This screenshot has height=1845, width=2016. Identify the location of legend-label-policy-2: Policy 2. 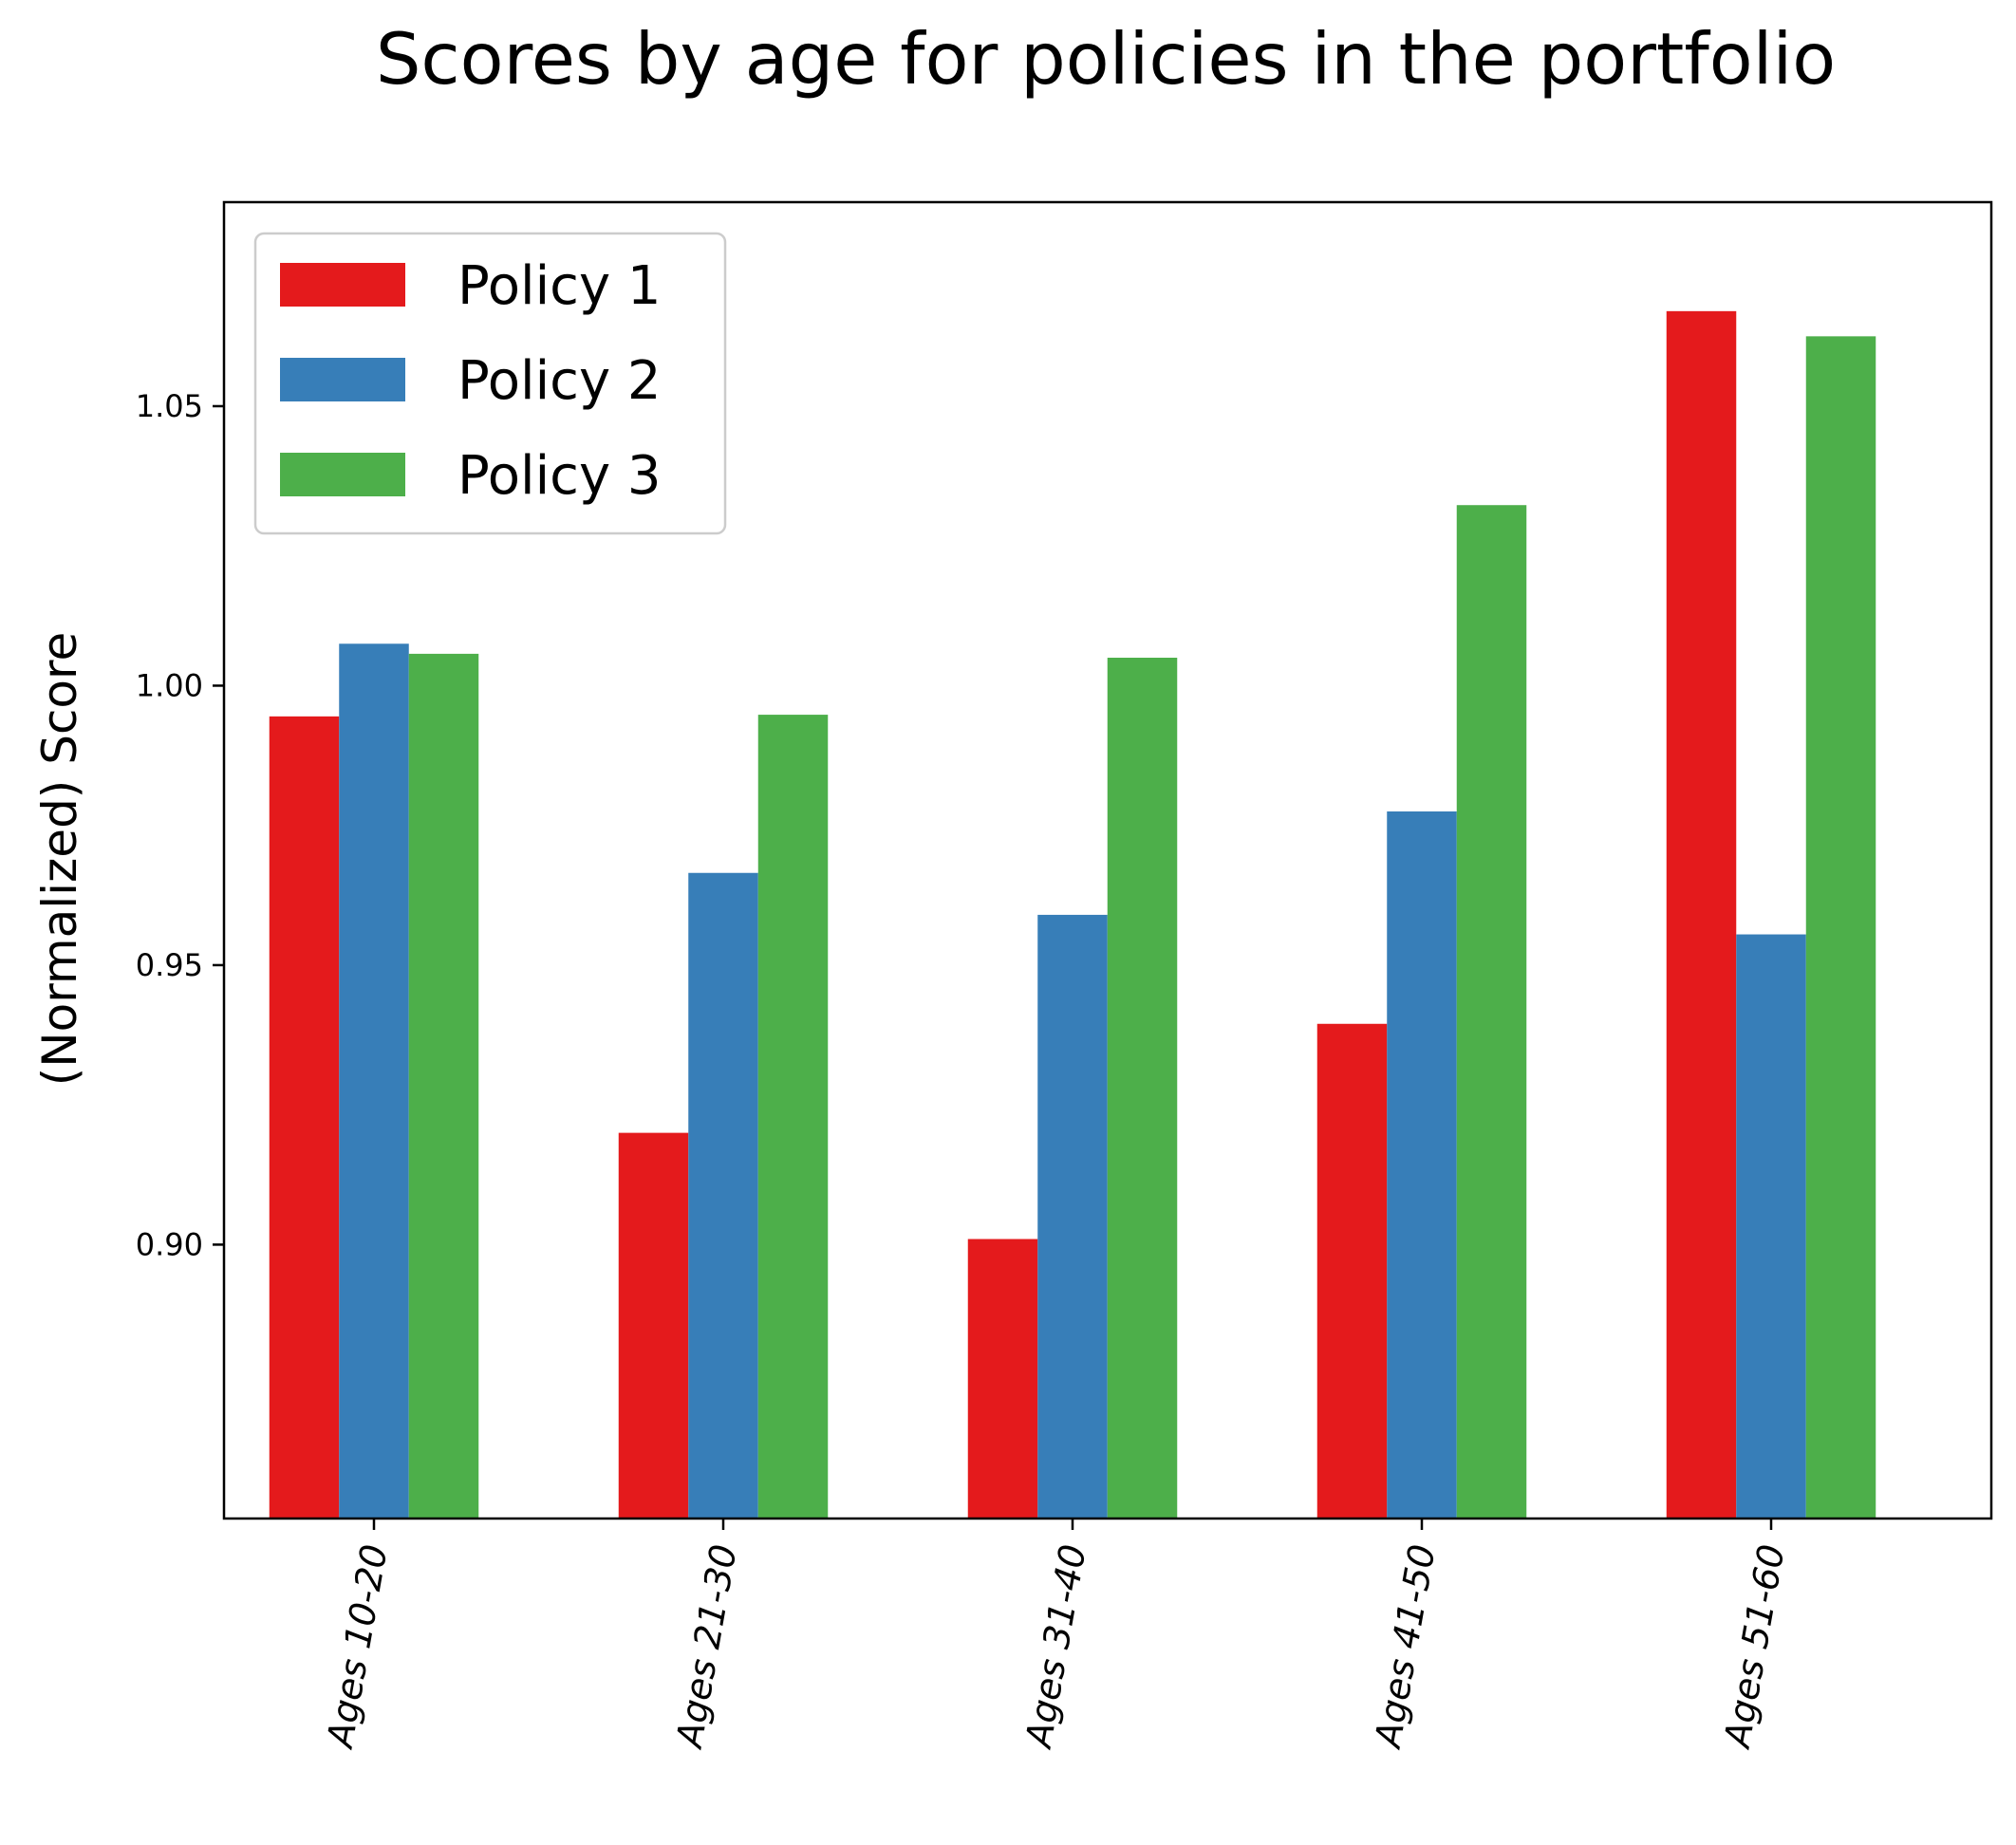
(560, 381).